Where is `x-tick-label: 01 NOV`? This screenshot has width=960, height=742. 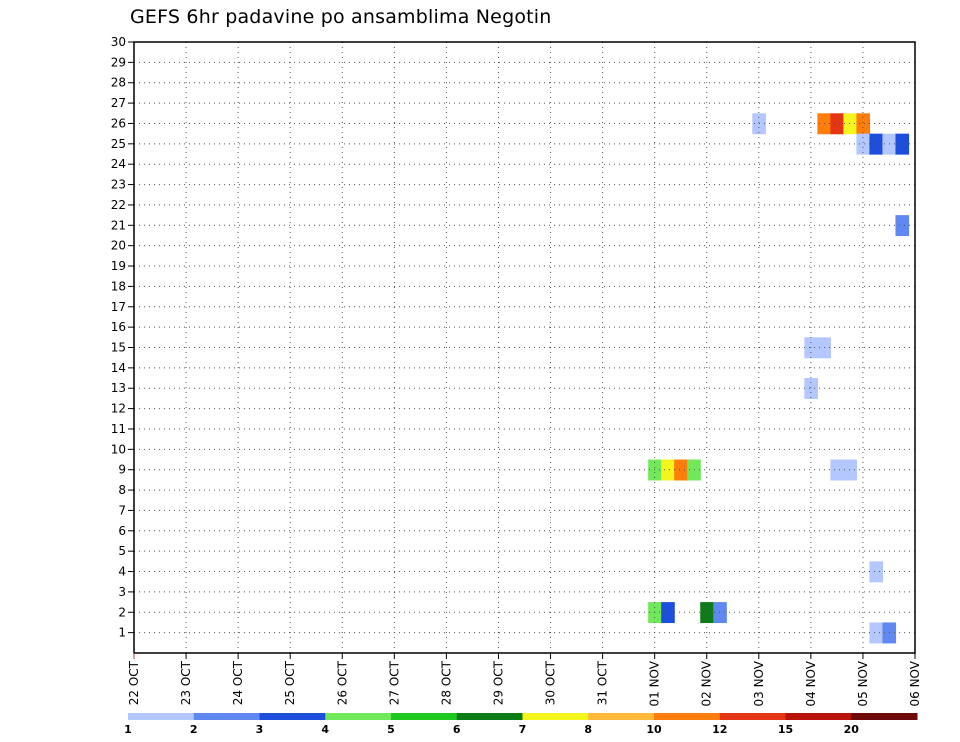 x-tick-label: 01 NOV is located at coordinates (655, 683).